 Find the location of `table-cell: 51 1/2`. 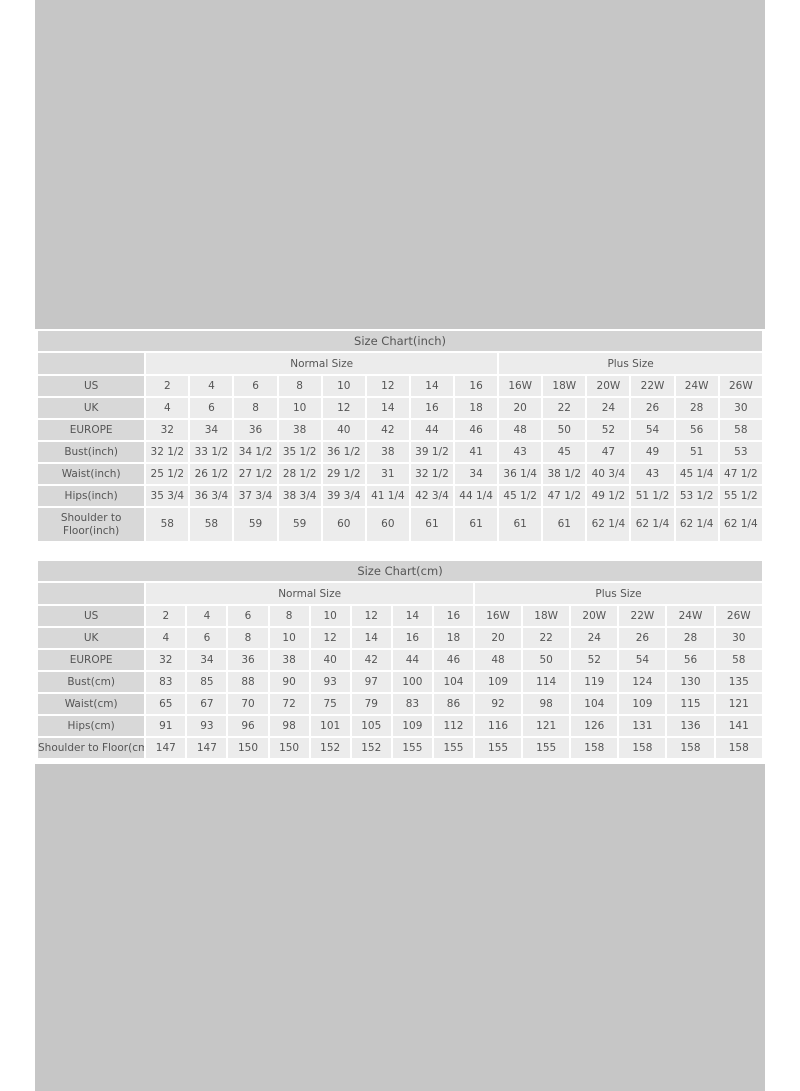

table-cell: 51 1/2 is located at coordinates (652, 496).